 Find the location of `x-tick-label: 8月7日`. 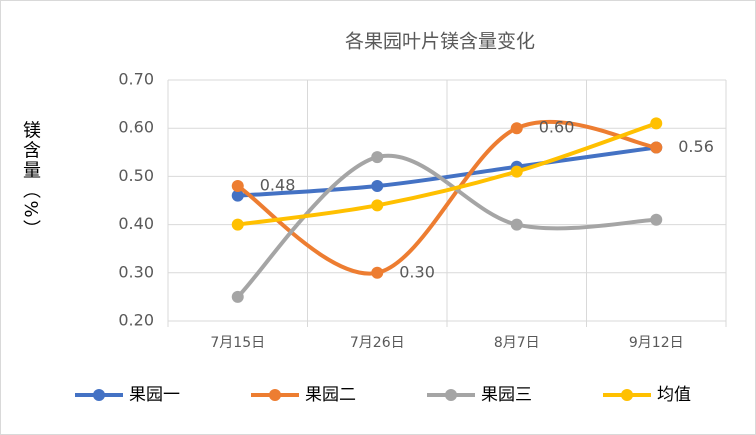

x-tick-label: 8月7日 is located at coordinates (517, 343).